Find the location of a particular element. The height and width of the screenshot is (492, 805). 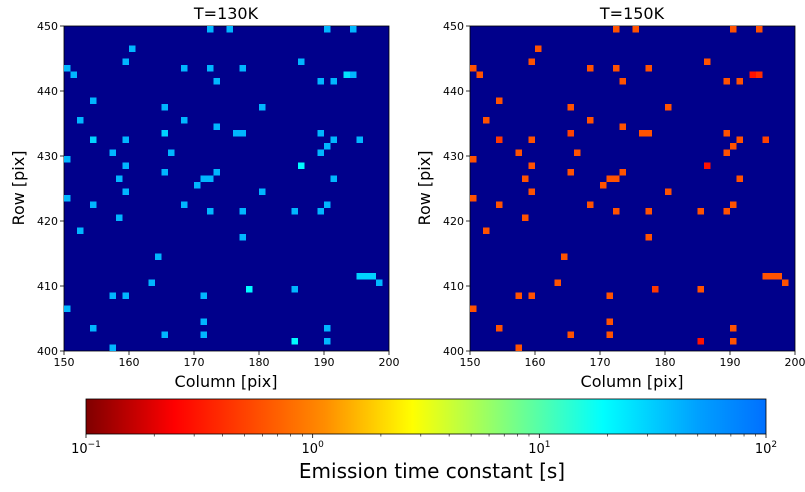

x-axis-label: Column [pix] is located at coordinates (632, 381).